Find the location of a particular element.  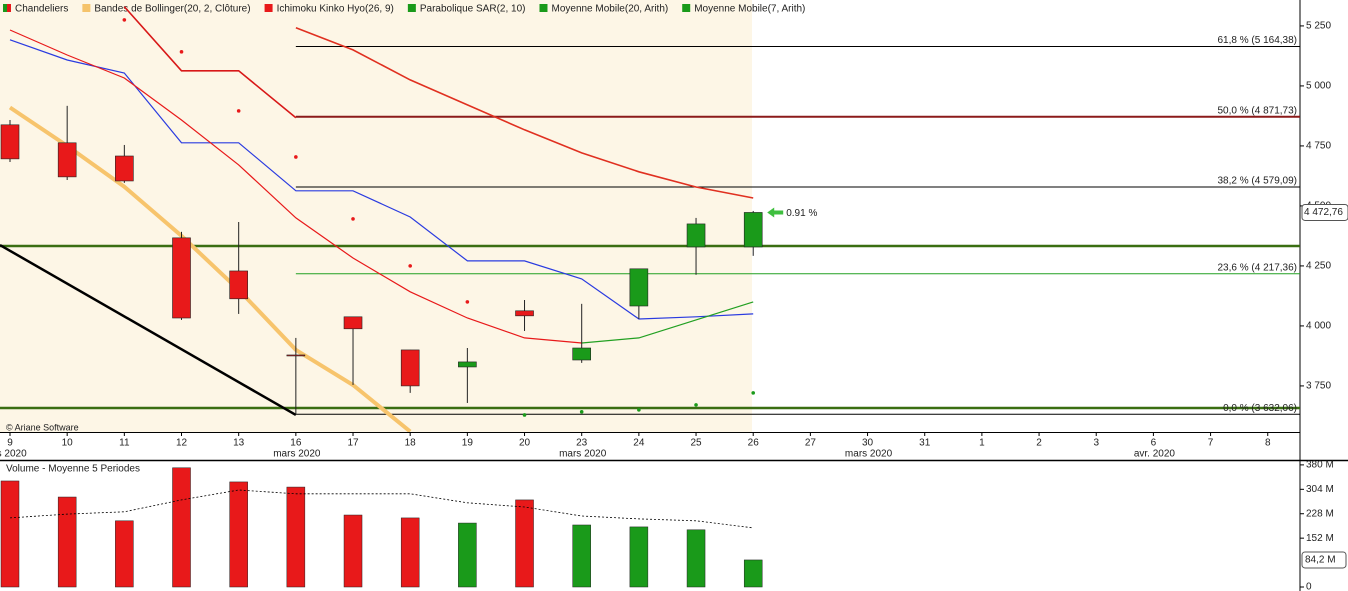

x-tick-label: 27 is located at coordinates (811, 443).